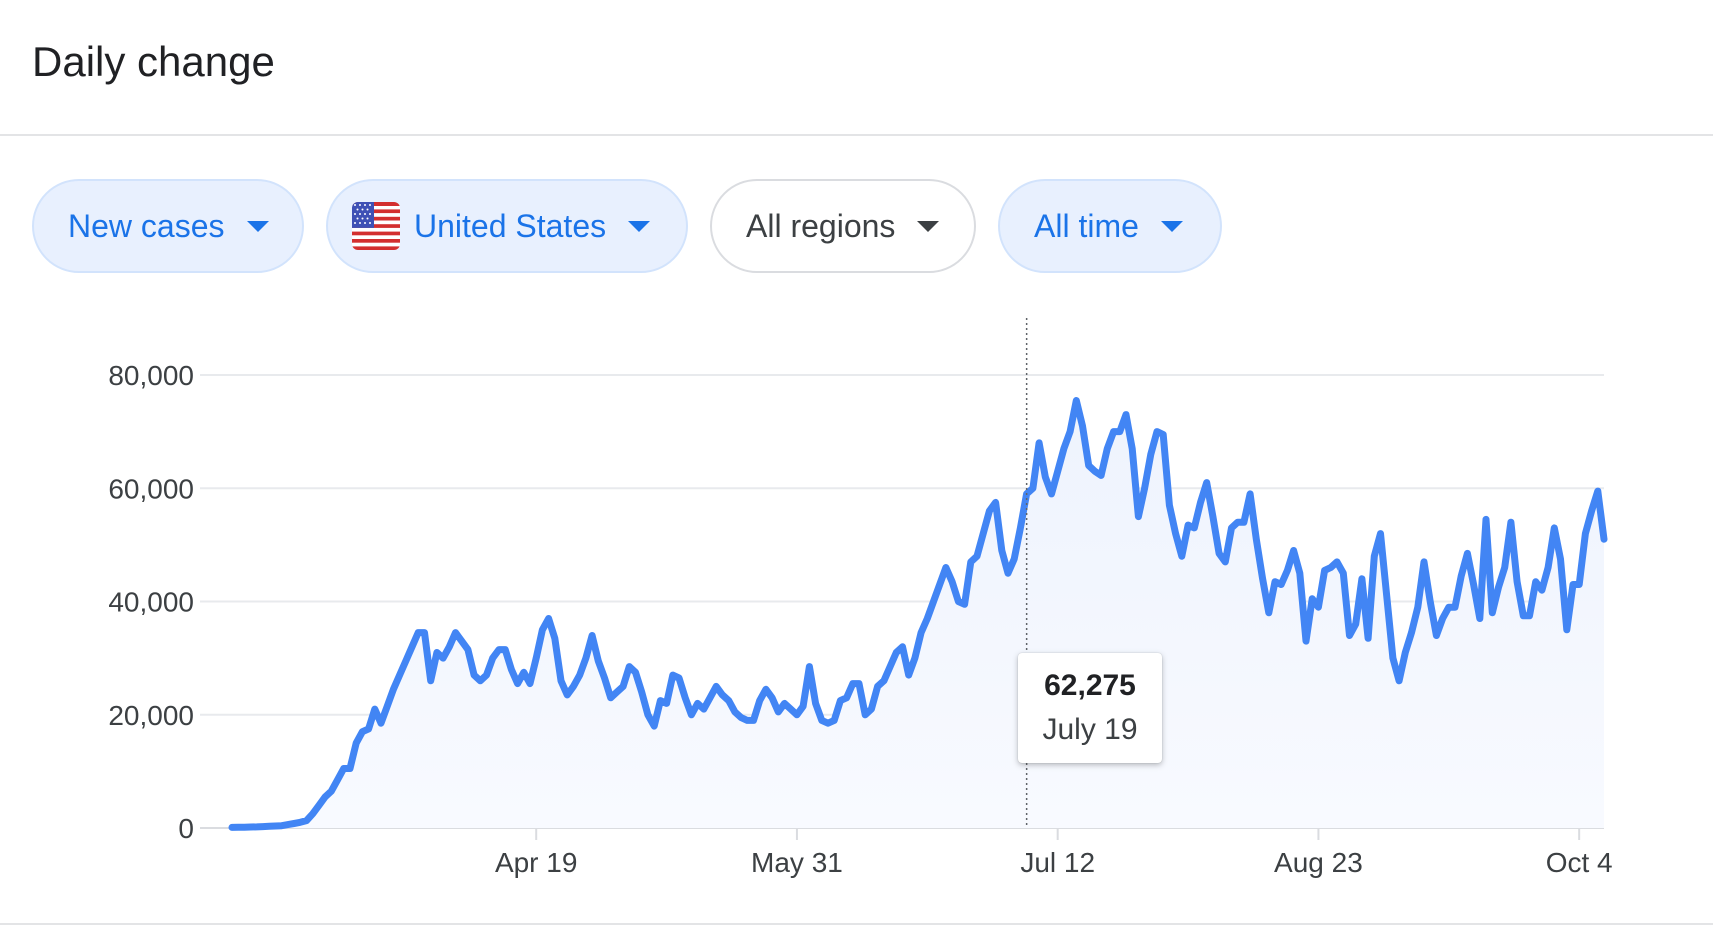 The image size is (1713, 929). What do you see at coordinates (856, 135) in the screenshot?
I see `header-divider` at bounding box center [856, 135].